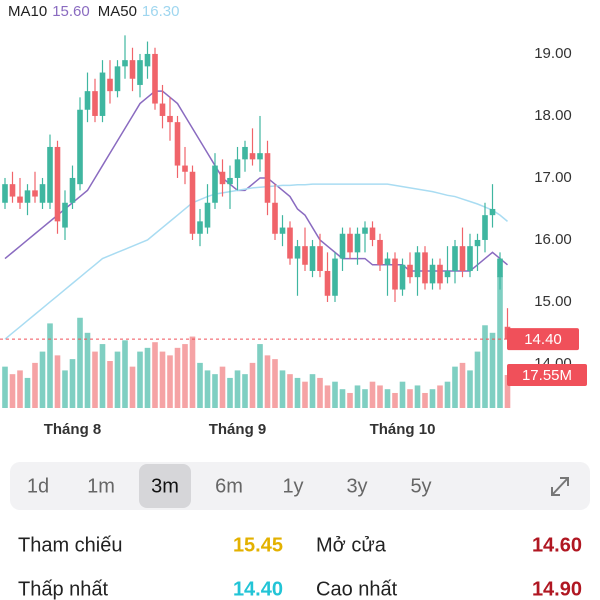 This screenshot has height=600, width=600. I want to click on range-selected, so click(165, 486).